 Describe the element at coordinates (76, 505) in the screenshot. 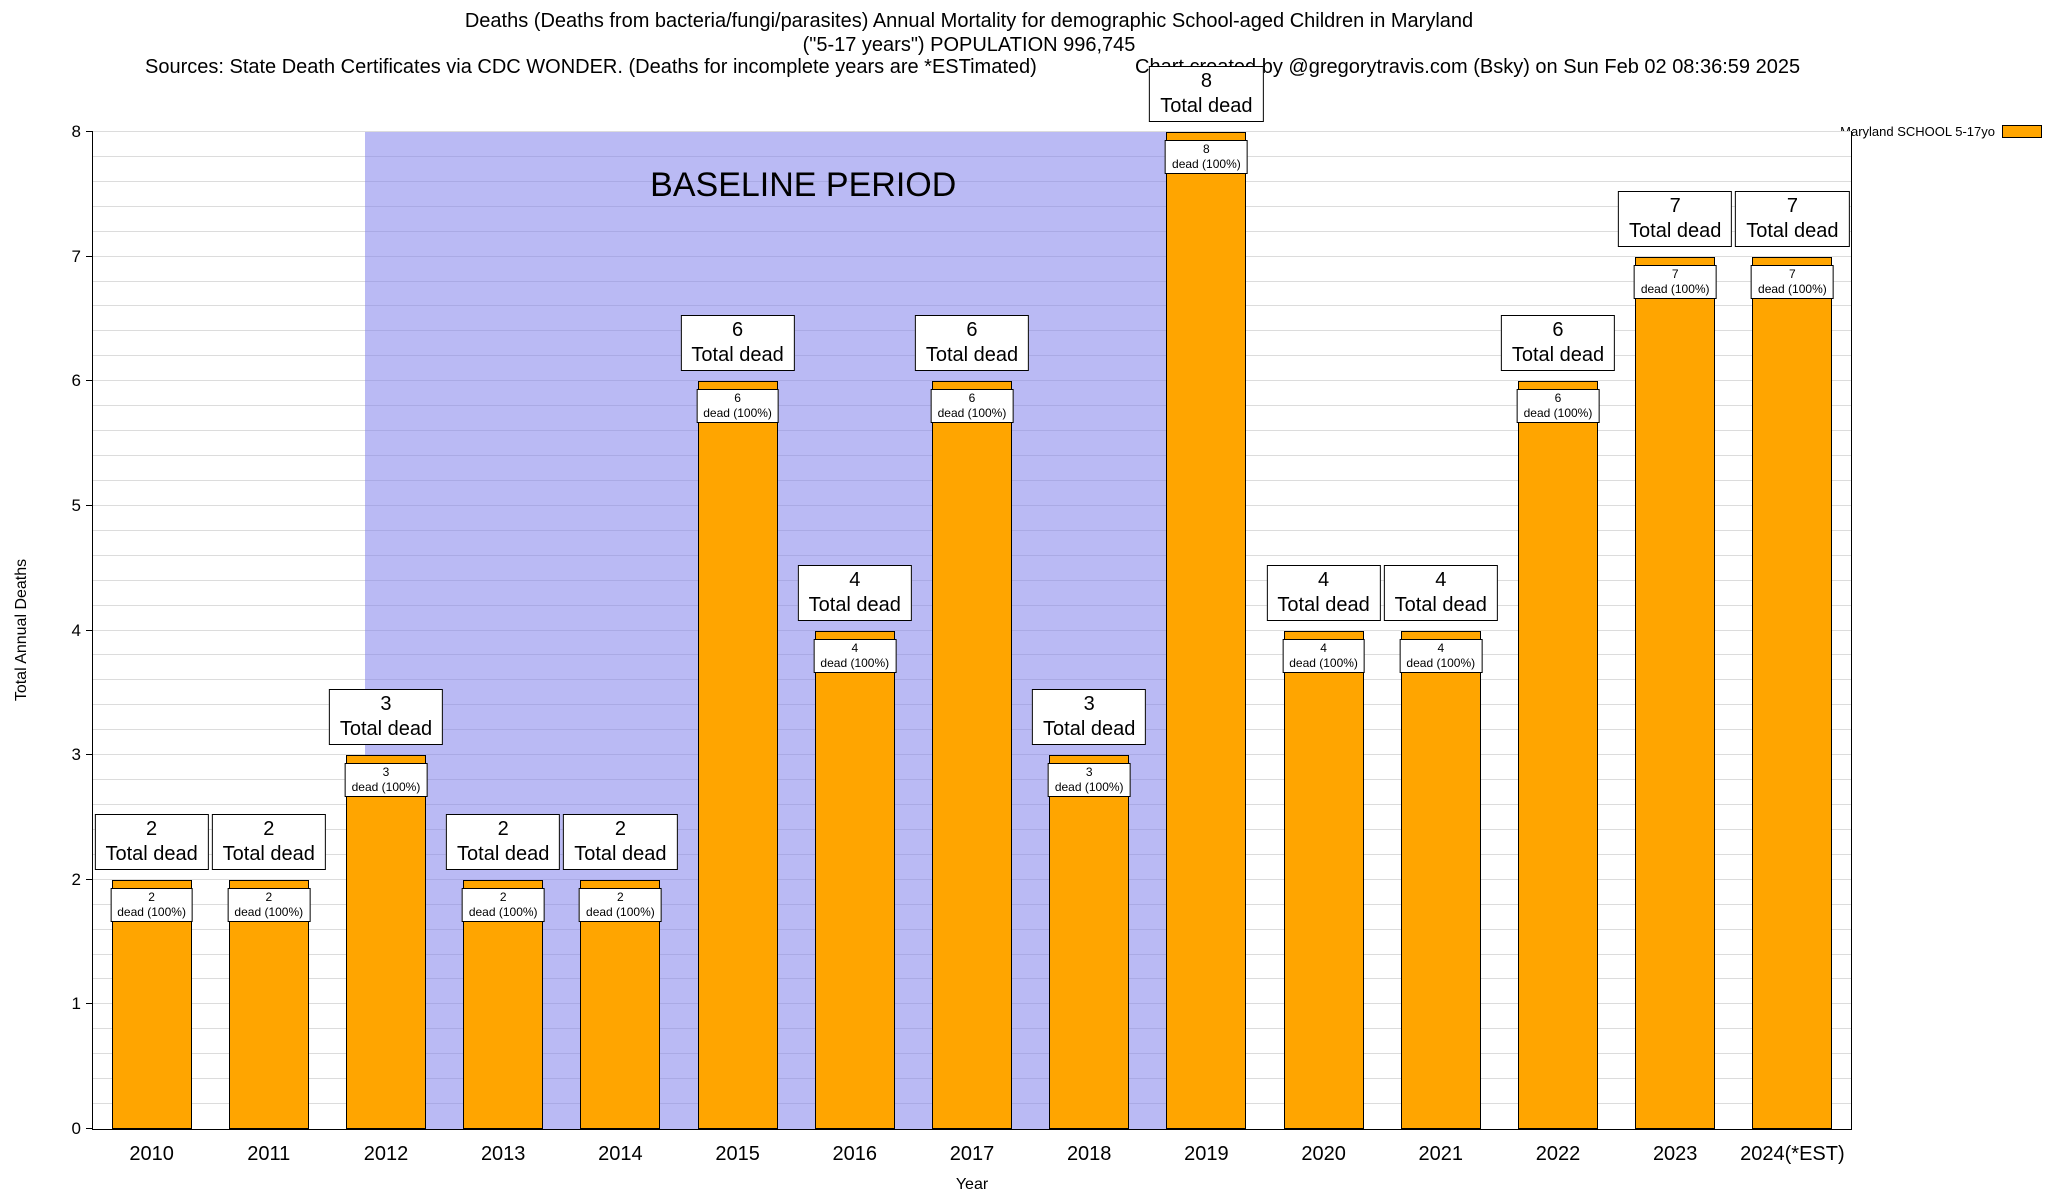

I see `y-tick-label: 5` at that location.